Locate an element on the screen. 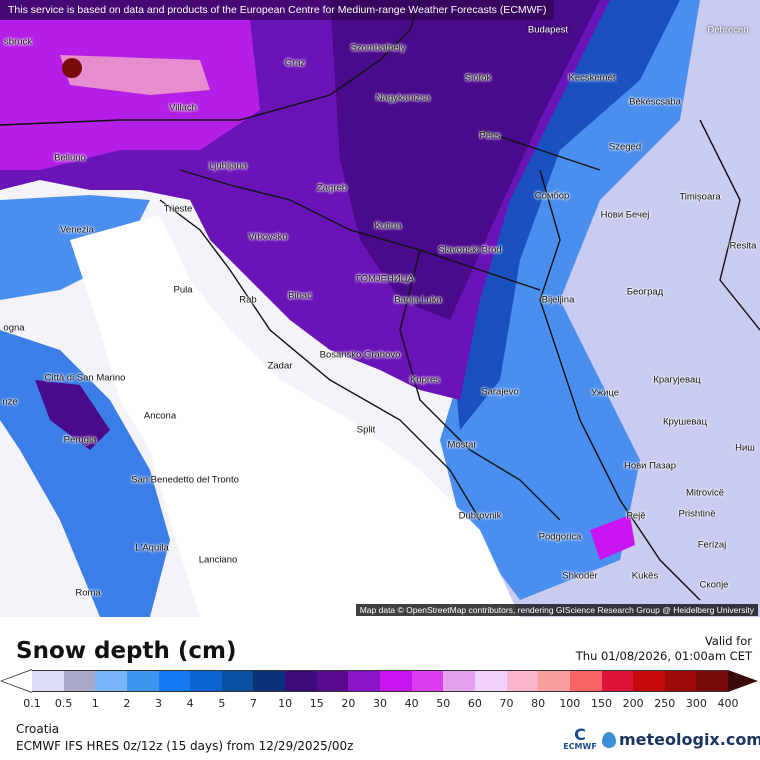 Image resolution: width=760 pixels, height=760 pixels. montenegro-hotspot is located at coordinates (612, 537).